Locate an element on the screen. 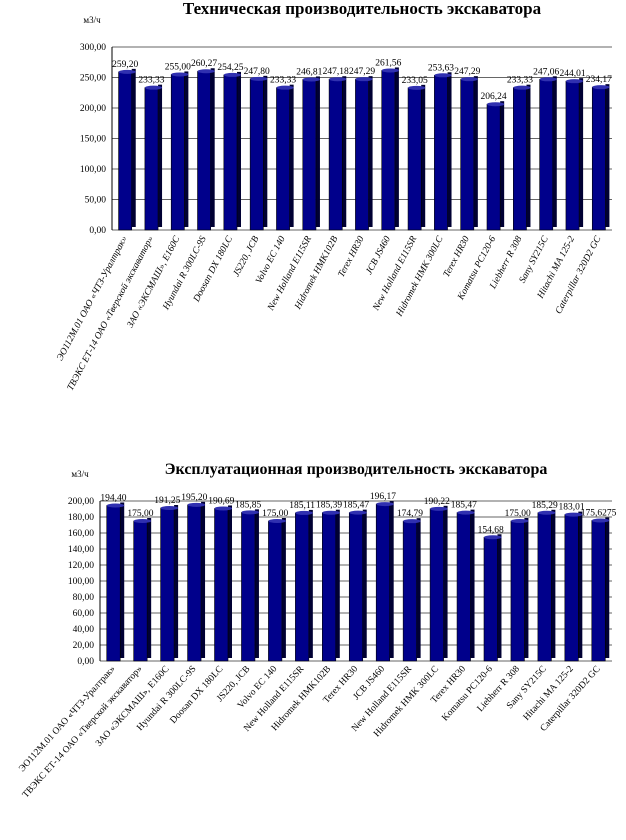  value-label: 154,68 is located at coordinates (491, 530).